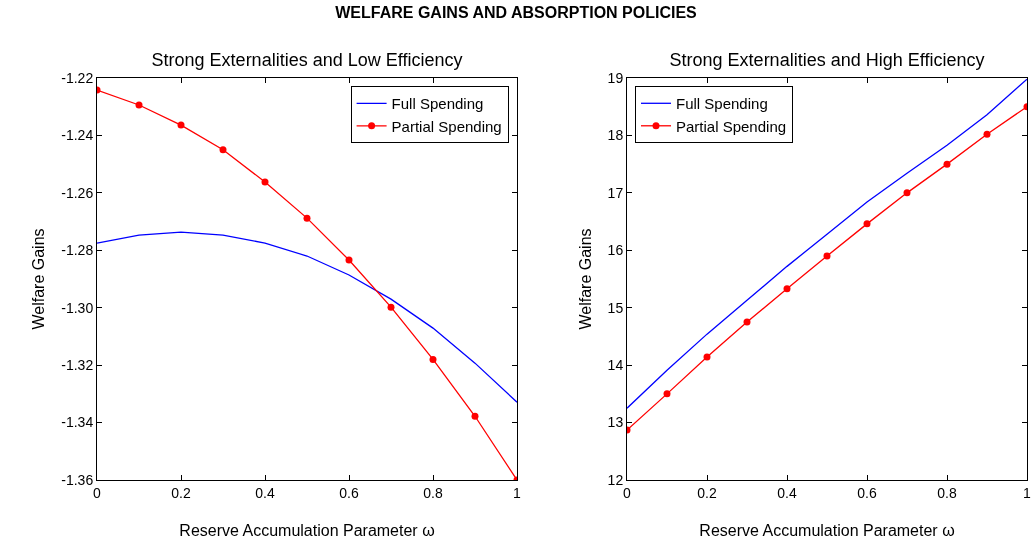  I want to click on y-tick-label: -1.34, so click(77, 422).